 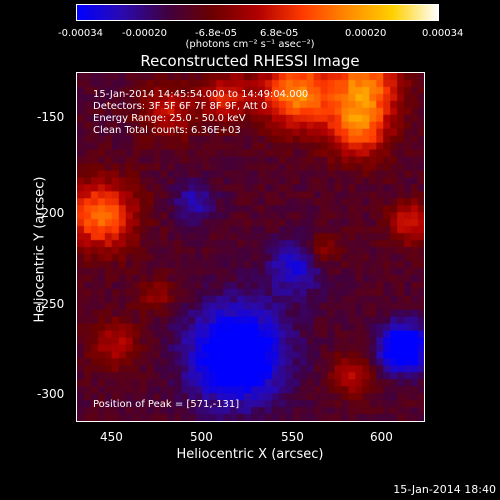 I want to click on x-tick-label: 450, so click(x=111, y=437).